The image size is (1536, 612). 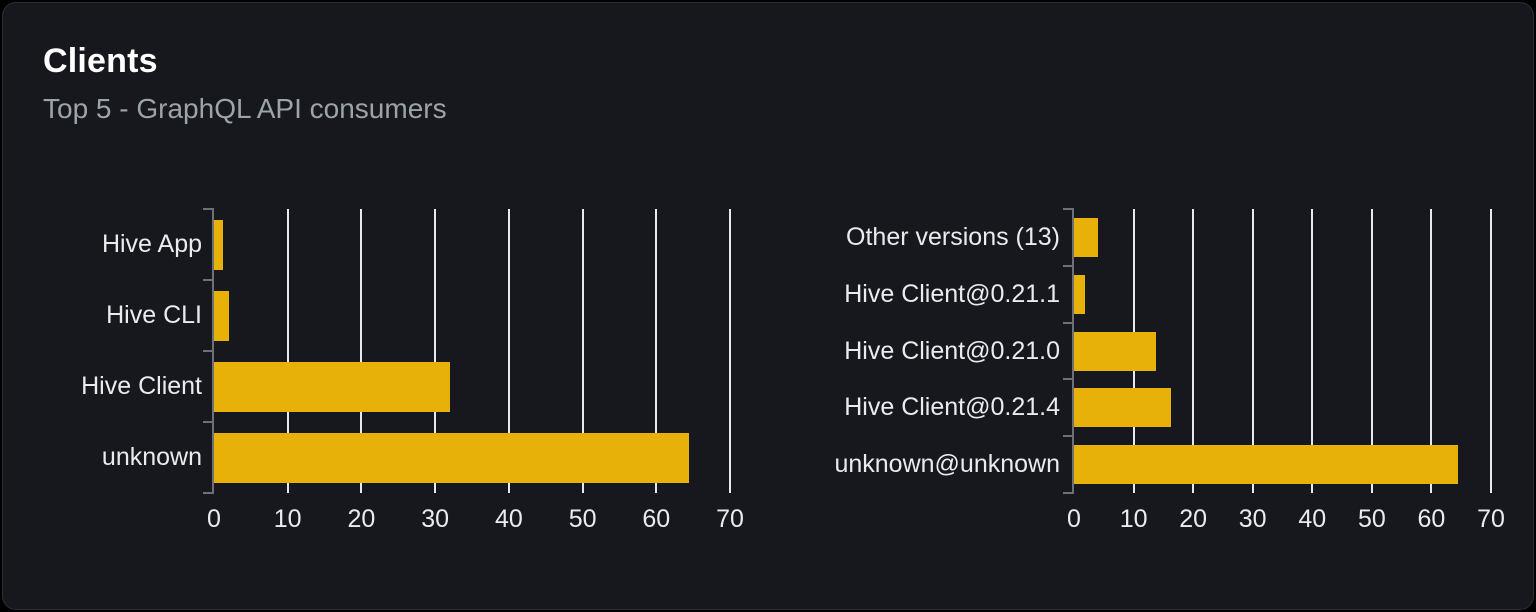 I want to click on category-label: Hive Client@0.21.1, so click(x=952, y=293).